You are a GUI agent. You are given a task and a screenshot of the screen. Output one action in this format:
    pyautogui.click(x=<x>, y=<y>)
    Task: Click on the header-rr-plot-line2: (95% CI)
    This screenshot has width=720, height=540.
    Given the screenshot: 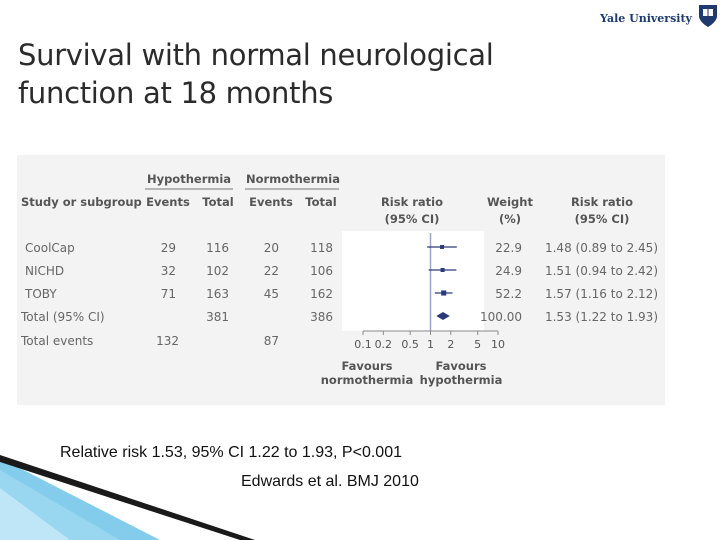 What is the action you would take?
    pyautogui.click(x=412, y=219)
    